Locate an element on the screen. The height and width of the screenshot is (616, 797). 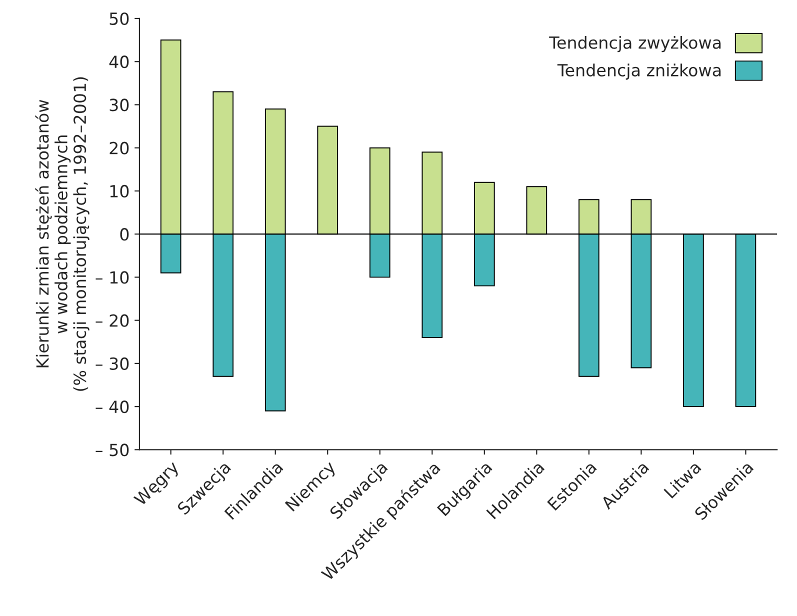
y-tick-label: 0 is located at coordinates (124, 234).